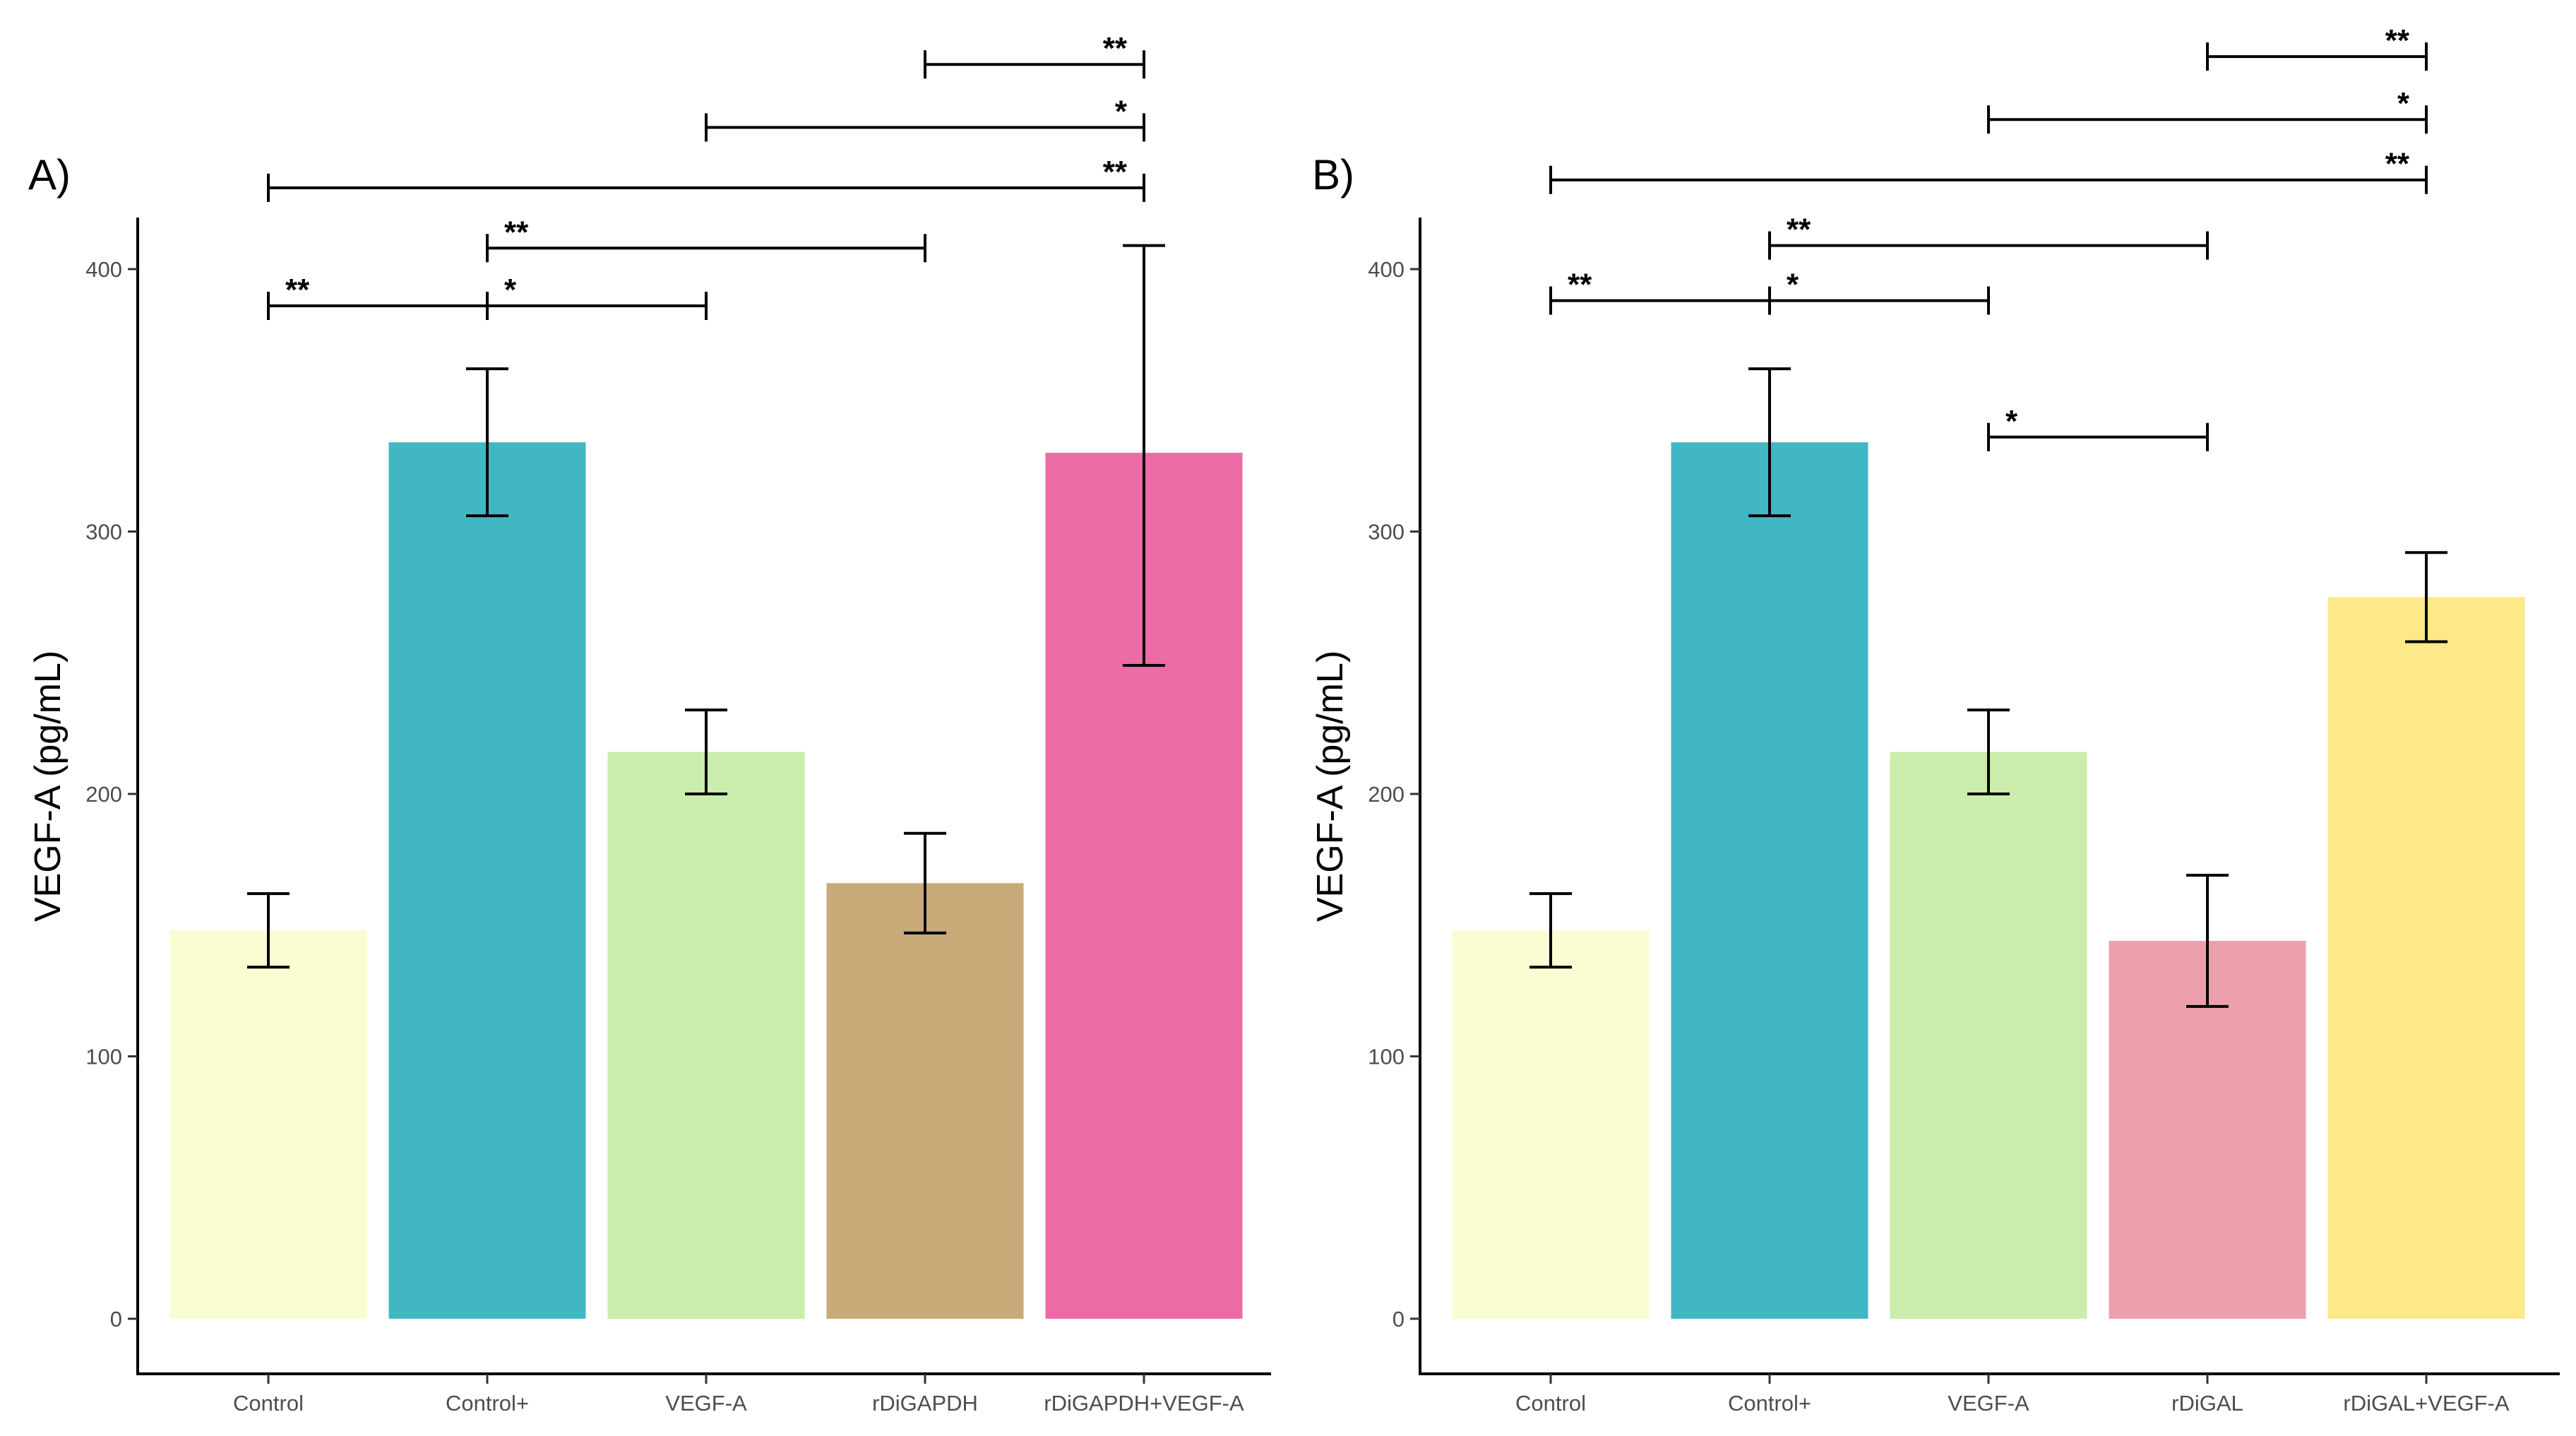 Image resolution: width=2576 pixels, height=1436 pixels. I want to click on x-tick-label: rDiGAL, so click(2207, 1403).